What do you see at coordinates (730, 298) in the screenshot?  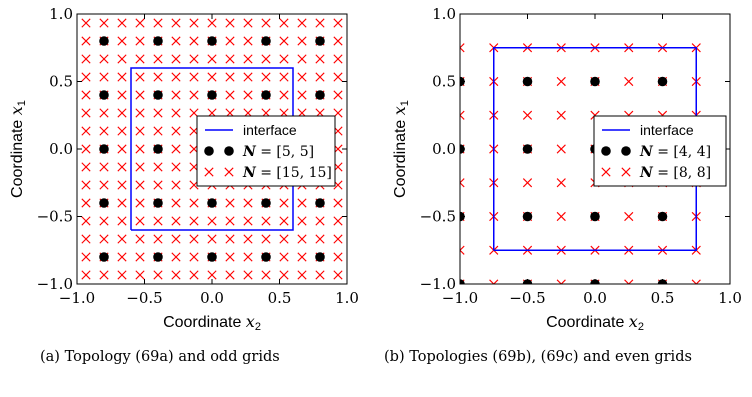 I see `x-tick-label: 1.0` at bounding box center [730, 298].